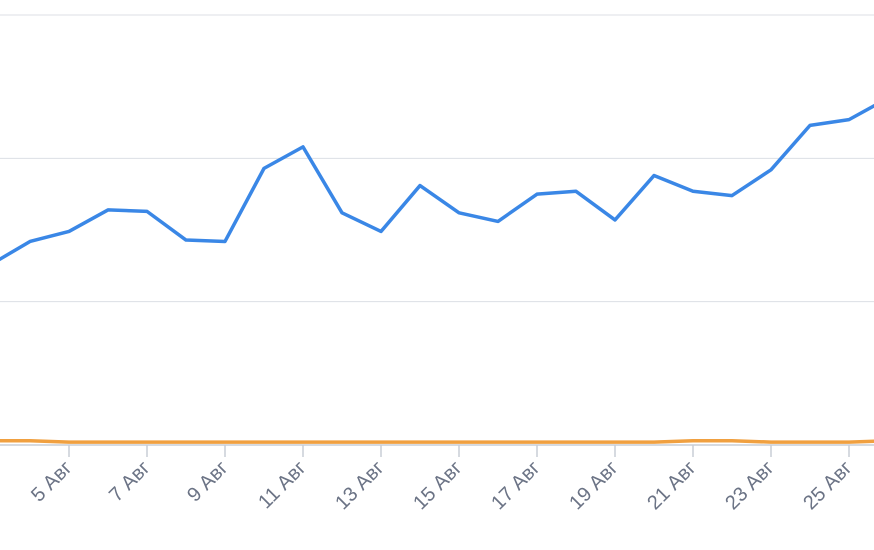  I want to click on x-tick-label: 15 Авг, so click(437, 485).